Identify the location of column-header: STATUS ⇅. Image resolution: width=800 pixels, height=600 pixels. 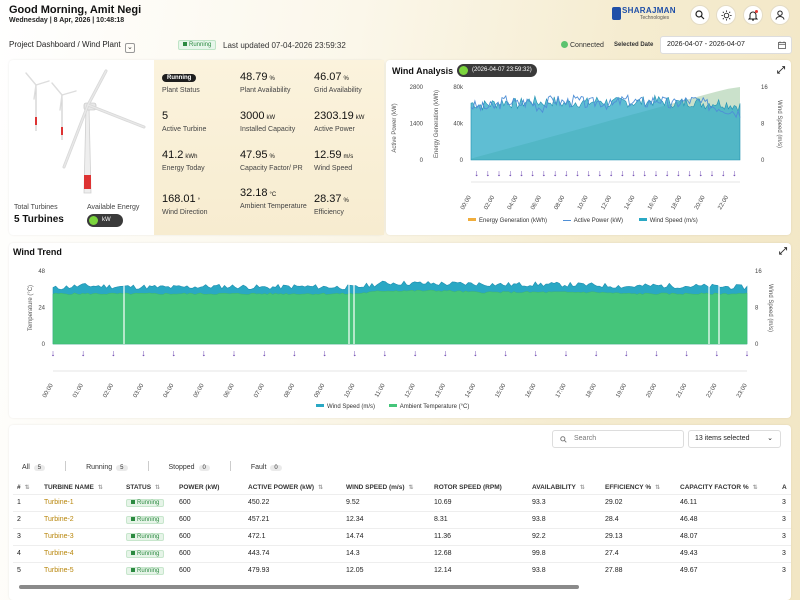
(143, 487).